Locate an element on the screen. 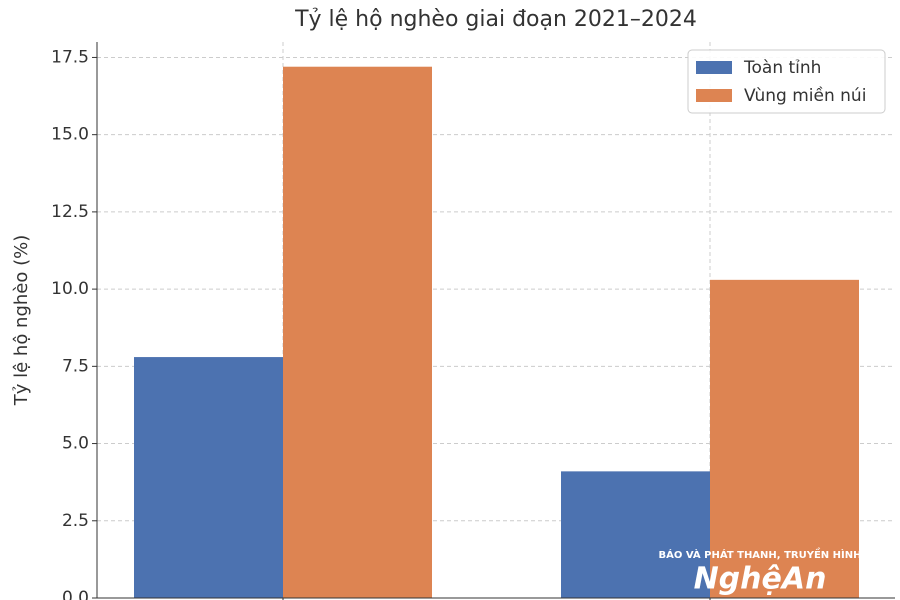  y-tick-label: 17.5 is located at coordinates (70, 57).